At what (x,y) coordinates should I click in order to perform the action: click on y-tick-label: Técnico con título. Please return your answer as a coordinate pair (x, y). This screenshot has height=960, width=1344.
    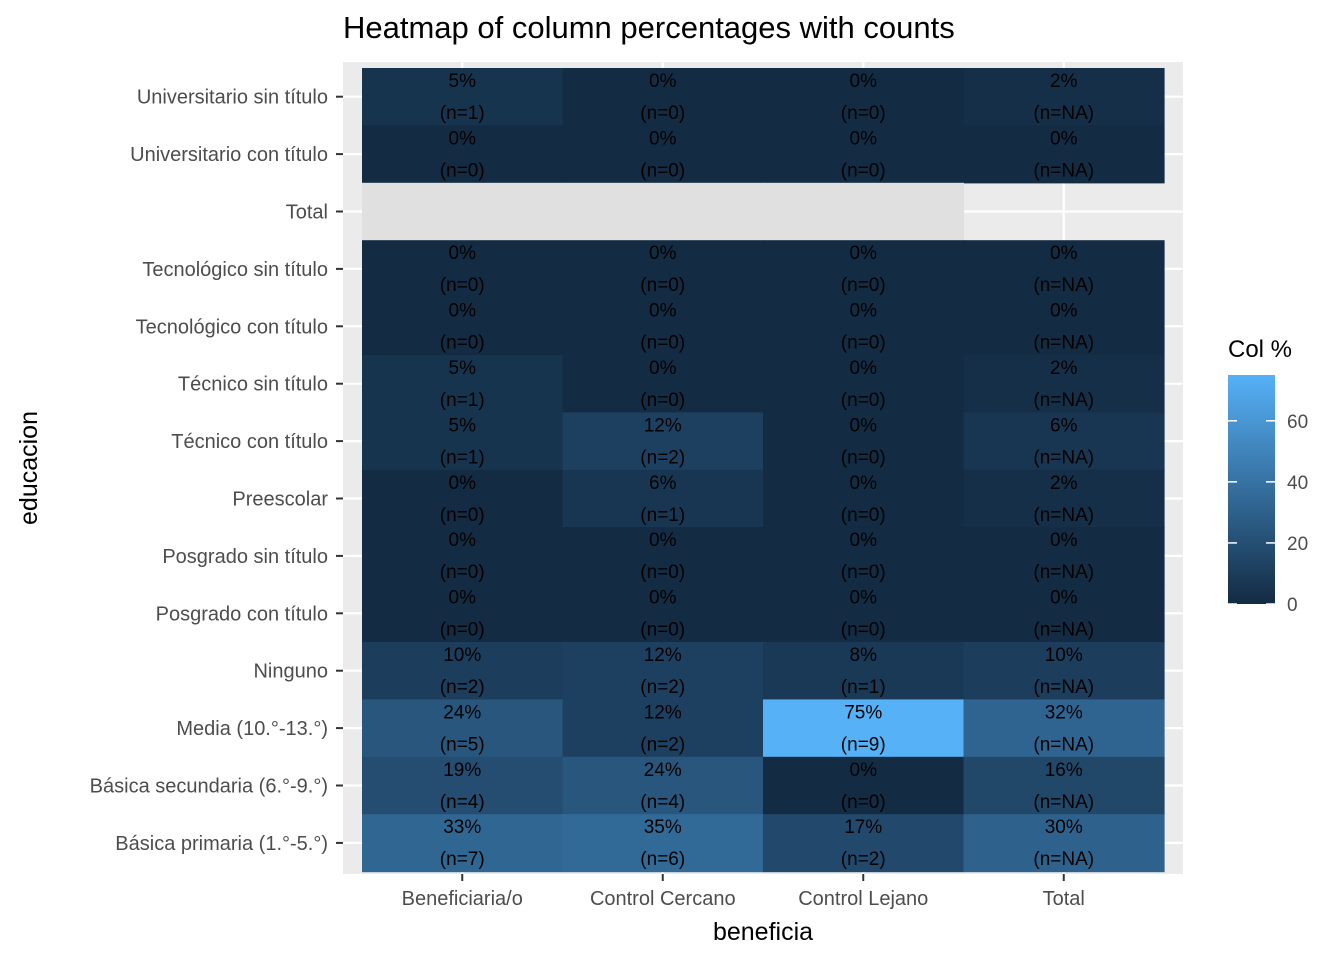
    Looking at the image, I should click on (249, 442).